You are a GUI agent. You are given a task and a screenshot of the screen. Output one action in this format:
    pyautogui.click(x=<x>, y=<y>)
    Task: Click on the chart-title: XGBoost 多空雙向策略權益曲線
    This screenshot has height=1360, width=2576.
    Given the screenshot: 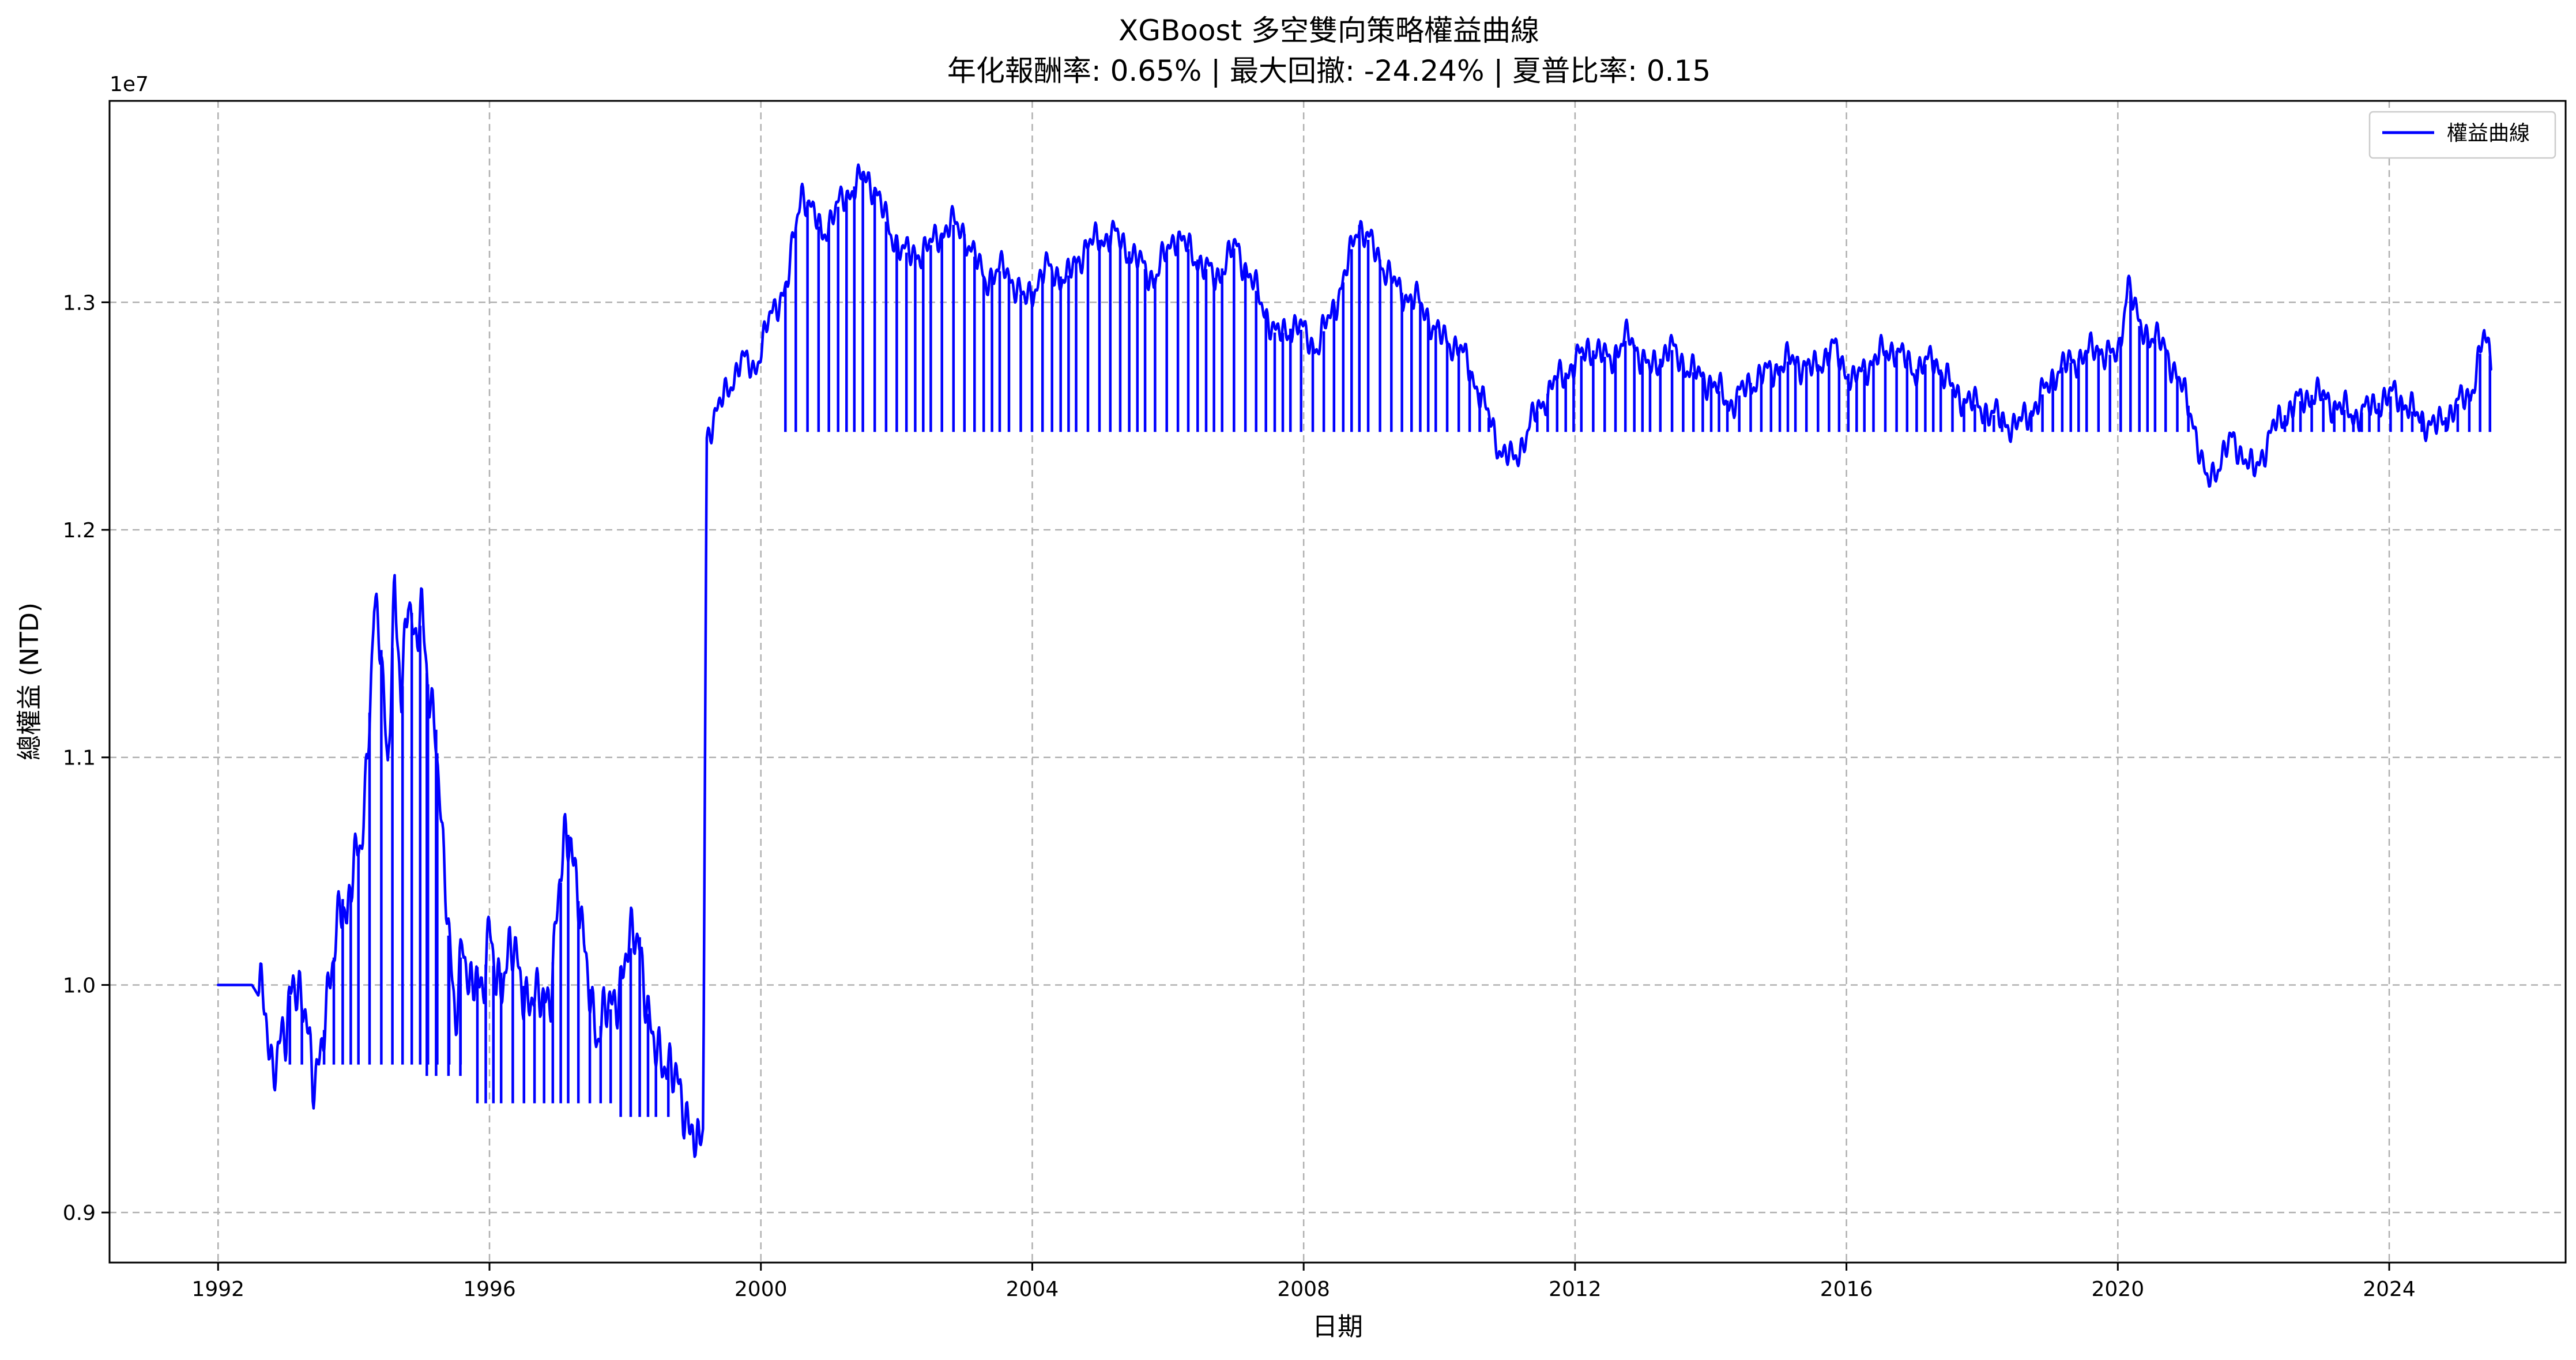 What is the action you would take?
    pyautogui.click(x=1328, y=31)
    